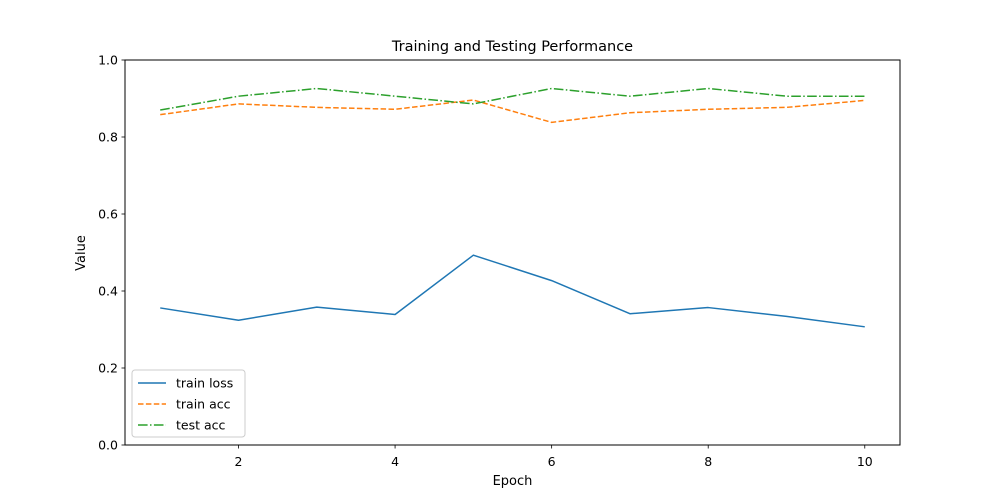 Image resolution: width=1000 pixels, height=500 pixels. Describe the element at coordinates (204, 383) in the screenshot. I see `legend-label: train loss` at that location.